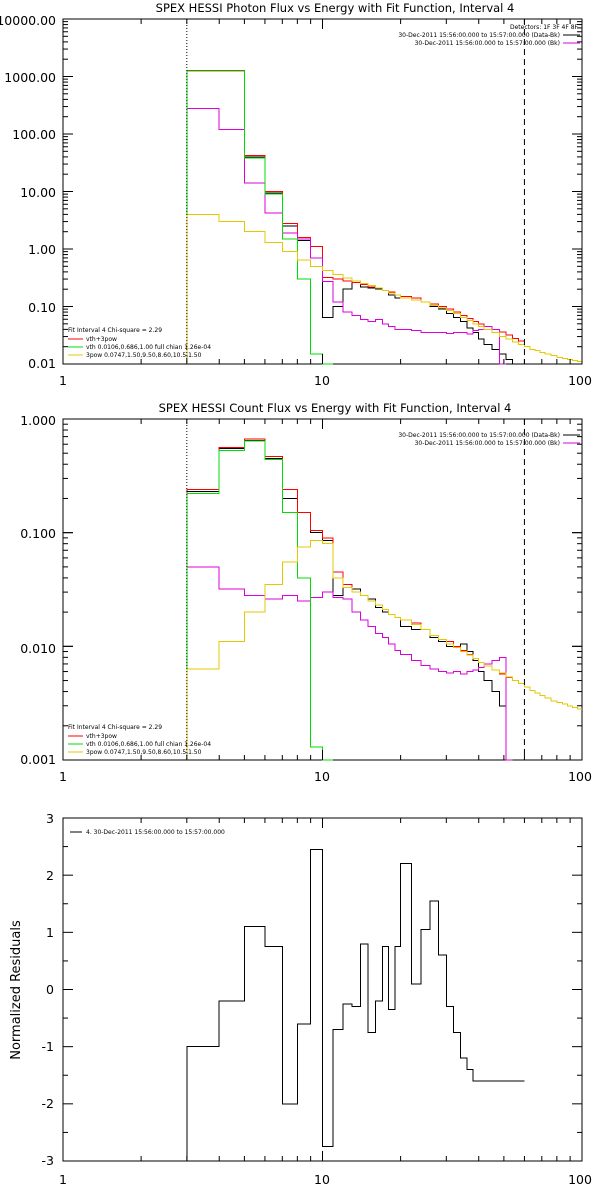  I want to click on y-tick-label: 0.001, so click(38, 759).